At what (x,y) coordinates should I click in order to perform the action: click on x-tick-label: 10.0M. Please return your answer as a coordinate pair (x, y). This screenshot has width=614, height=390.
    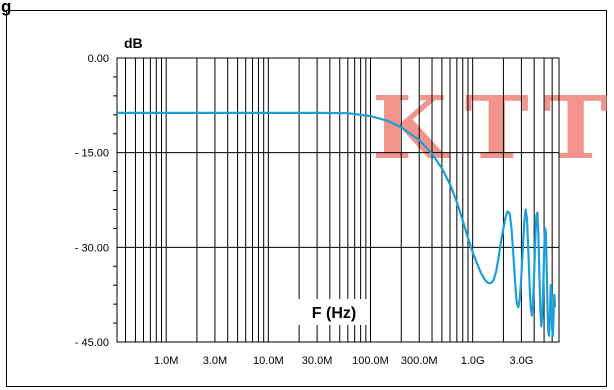
    Looking at the image, I should click on (268, 361).